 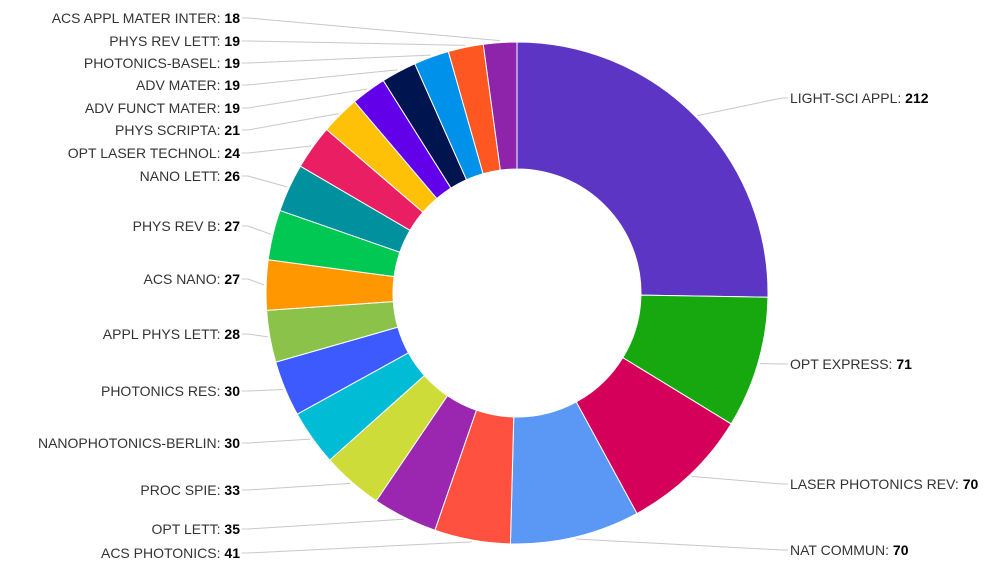 I want to click on slice-label: PHYS REV B: 27, so click(x=187, y=226).